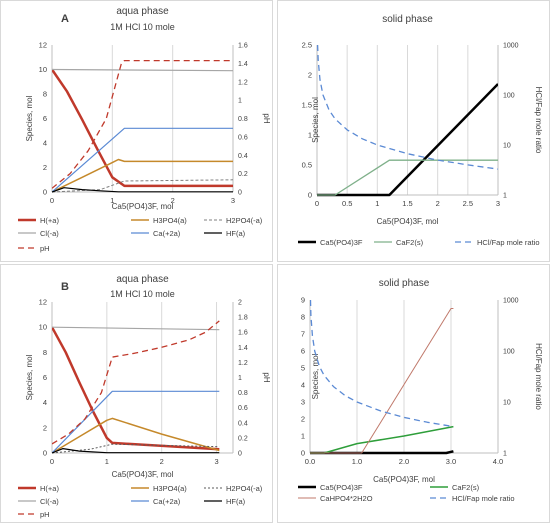 The image size is (550, 523). What do you see at coordinates (65, 19) in the screenshot?
I see `panel-letter: A` at bounding box center [65, 19].